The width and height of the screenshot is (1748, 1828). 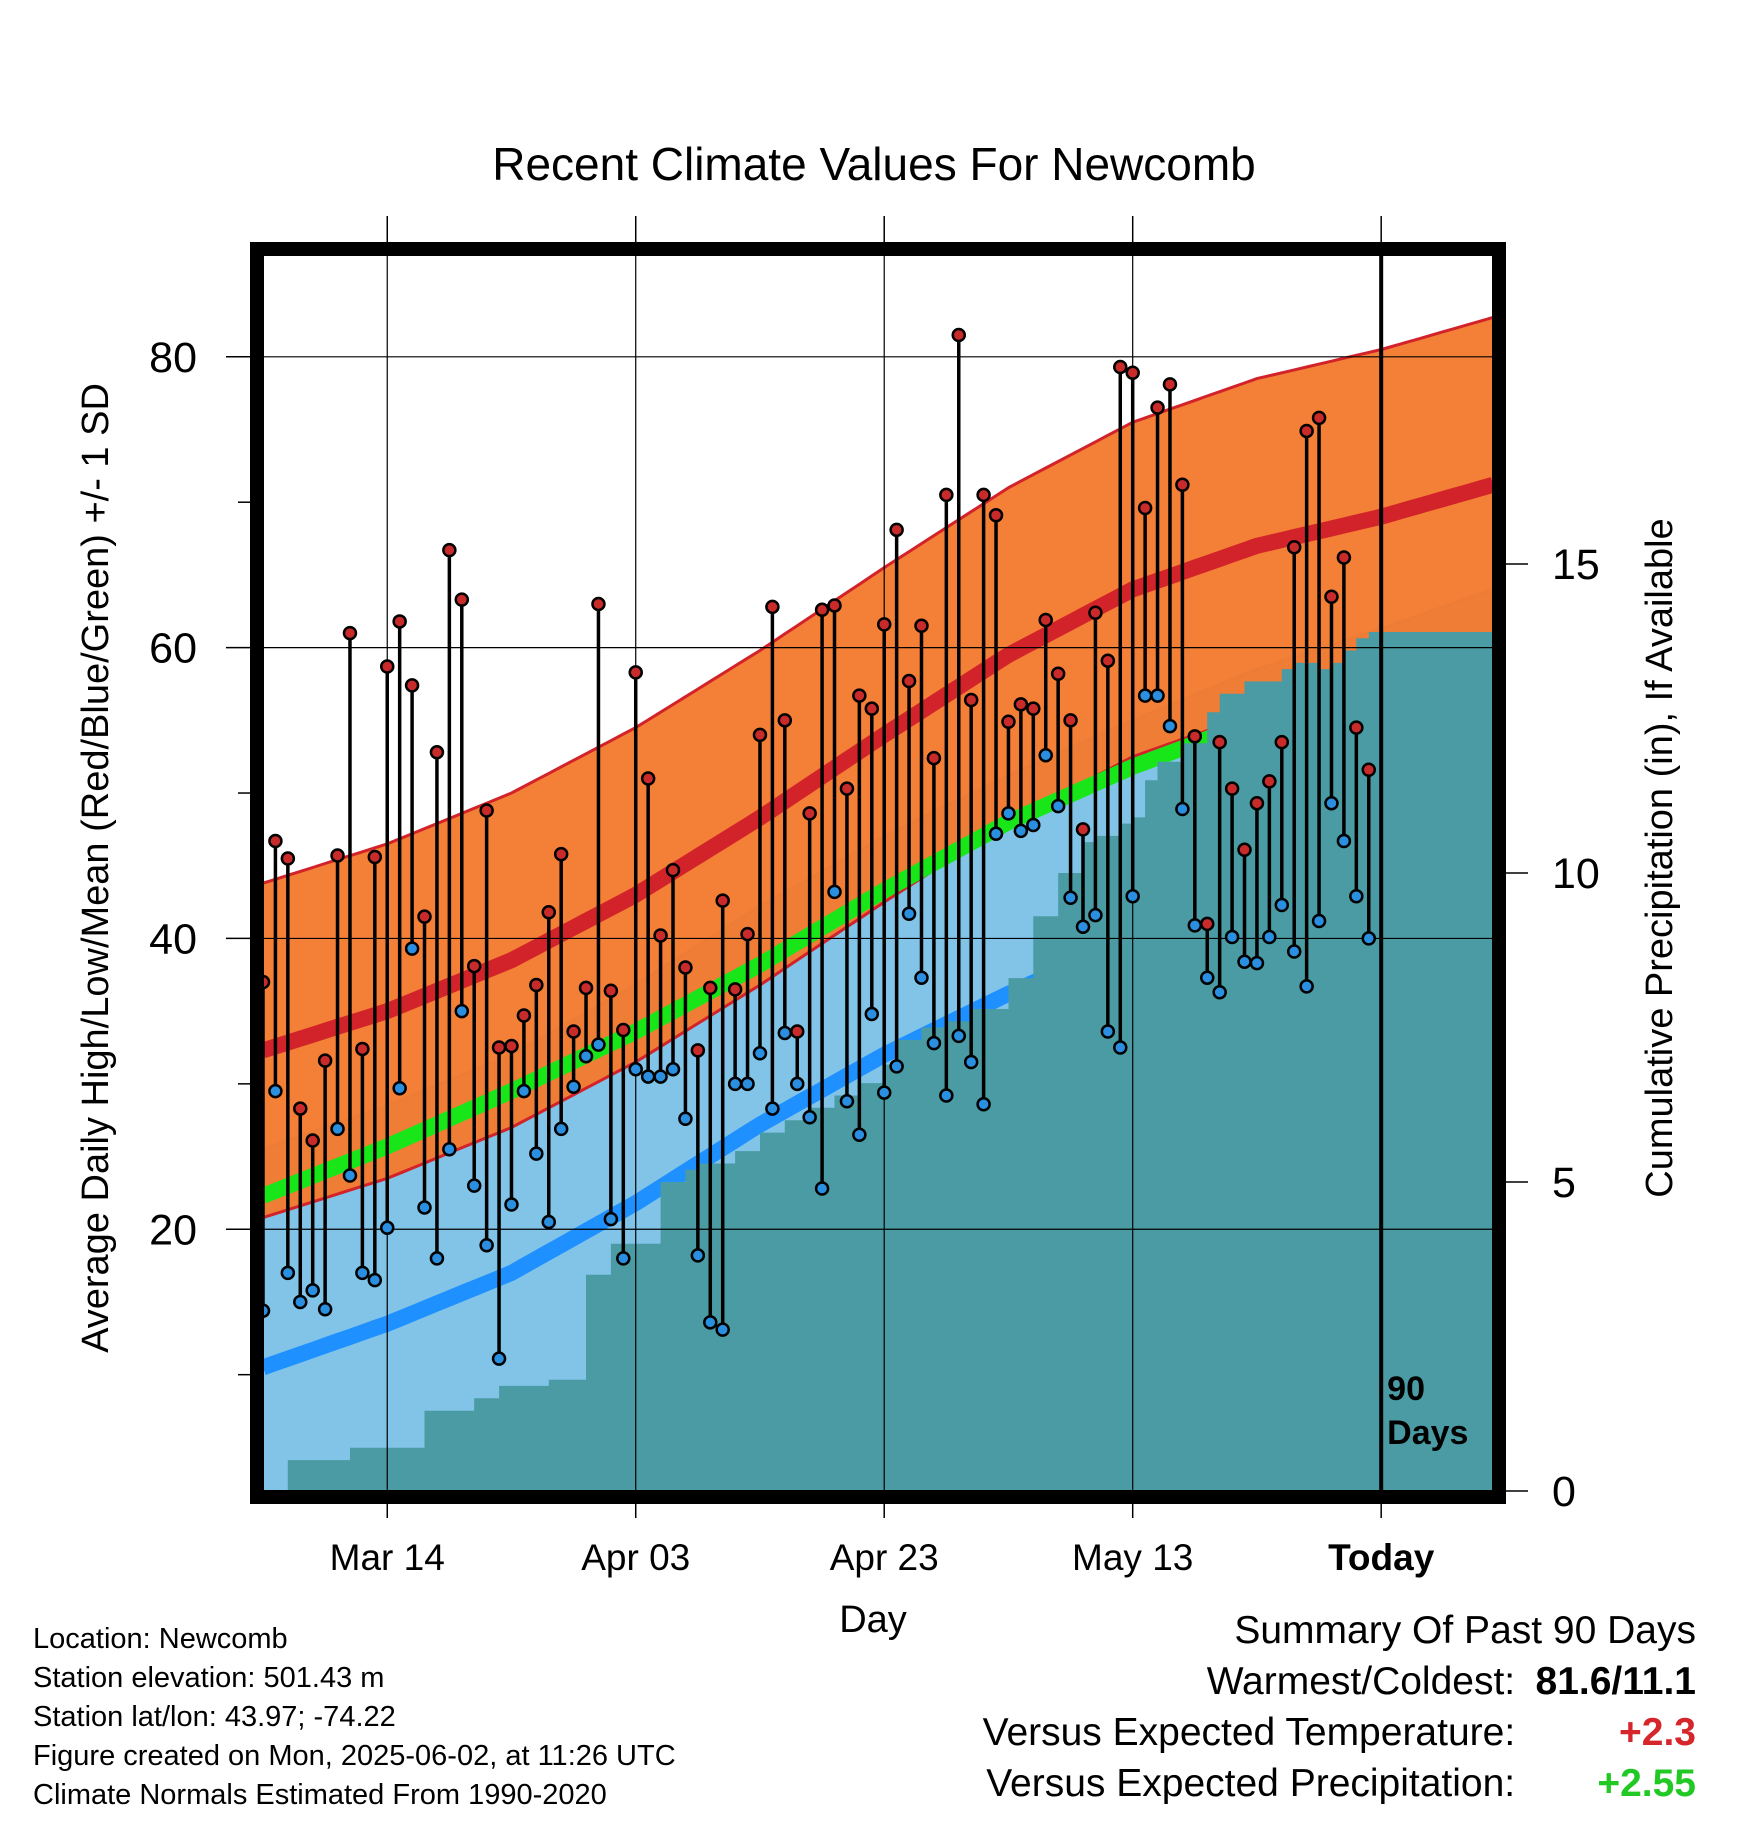 What do you see at coordinates (1616, 1681) in the screenshot?
I see `warm-cold-value: 81.6/11.1` at bounding box center [1616, 1681].